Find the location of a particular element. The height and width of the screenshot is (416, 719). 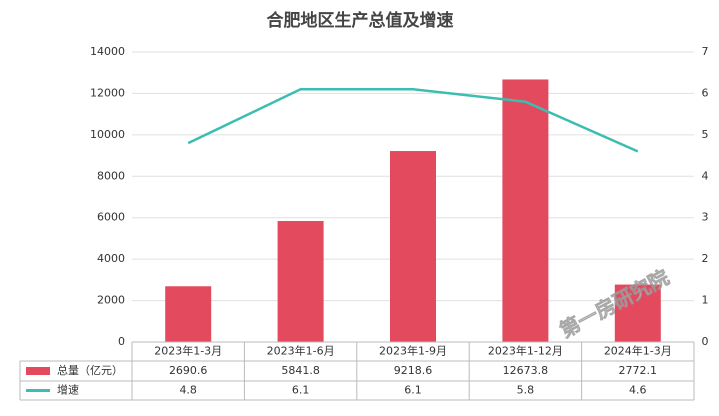

table-value: 2690.6 is located at coordinates (188, 370).